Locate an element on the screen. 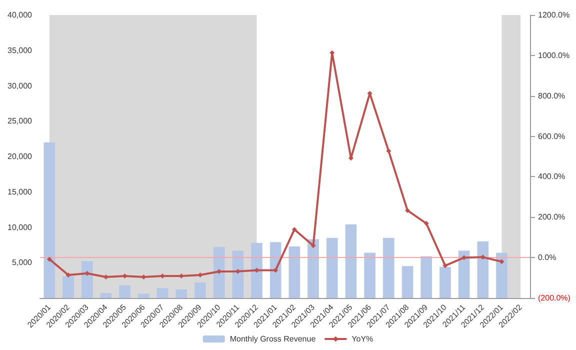  legend-label: Monthly Gross Revenue is located at coordinates (273, 339).